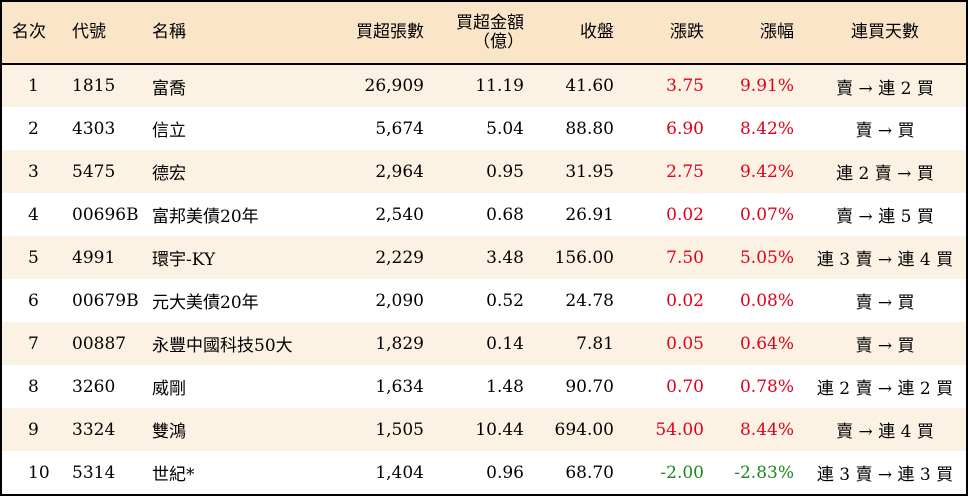 Image resolution: width=968 pixels, height=496 pixels. I want to click on cell-net-buy-shares: 1,505, so click(399, 429).